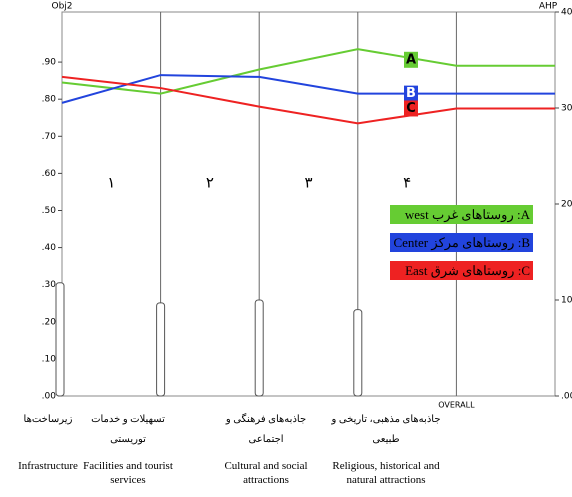 The height and width of the screenshot is (497, 572). I want to click on legend-entry: C: روستاهای شرق East, so click(461, 270).